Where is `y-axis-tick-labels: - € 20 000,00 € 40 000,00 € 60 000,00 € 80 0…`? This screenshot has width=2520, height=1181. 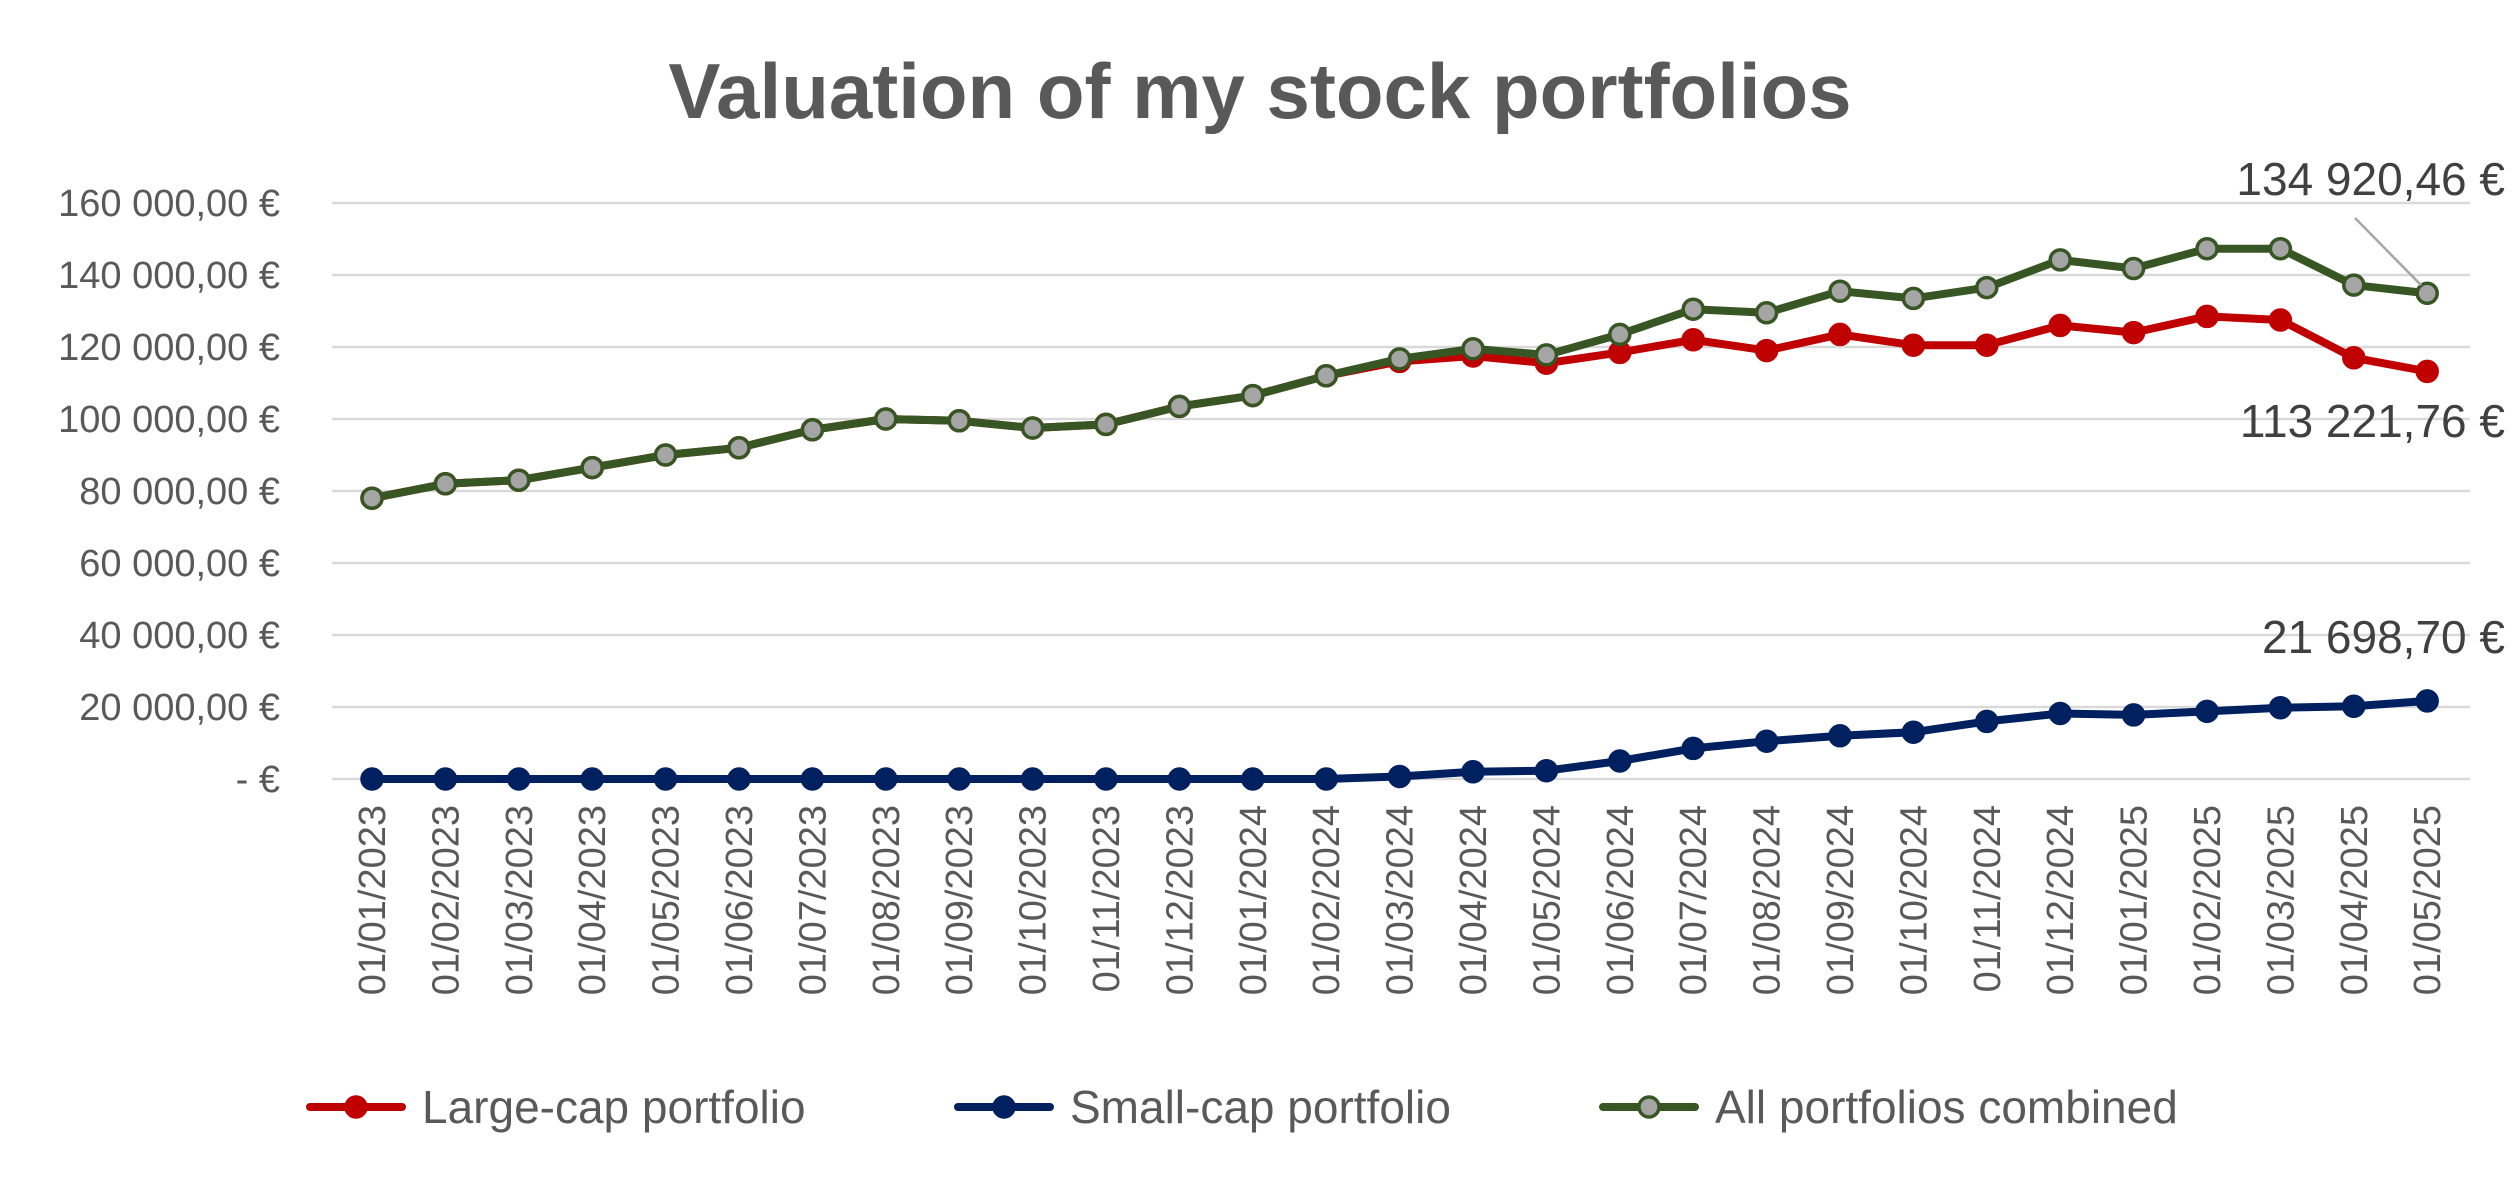 y-axis-tick-labels: - € 20 000,00 € 40 000,00 € 60 000,00 € 80 0… is located at coordinates (169, 492).